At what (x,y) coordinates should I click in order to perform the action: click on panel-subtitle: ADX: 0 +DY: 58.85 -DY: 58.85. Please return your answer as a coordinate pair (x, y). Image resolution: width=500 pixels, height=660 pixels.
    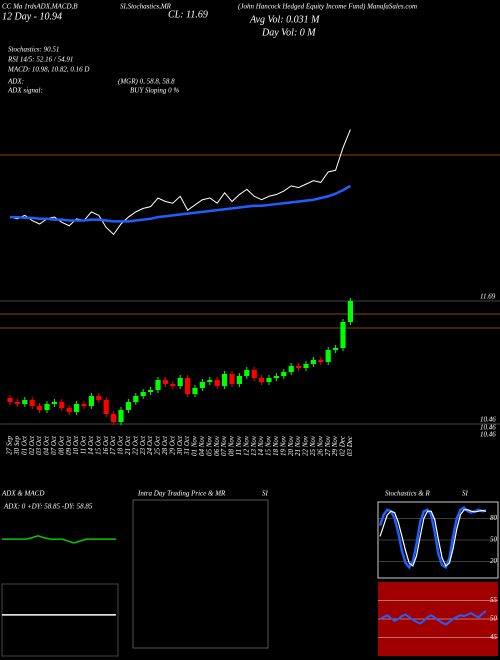
    Looking at the image, I should click on (48, 507).